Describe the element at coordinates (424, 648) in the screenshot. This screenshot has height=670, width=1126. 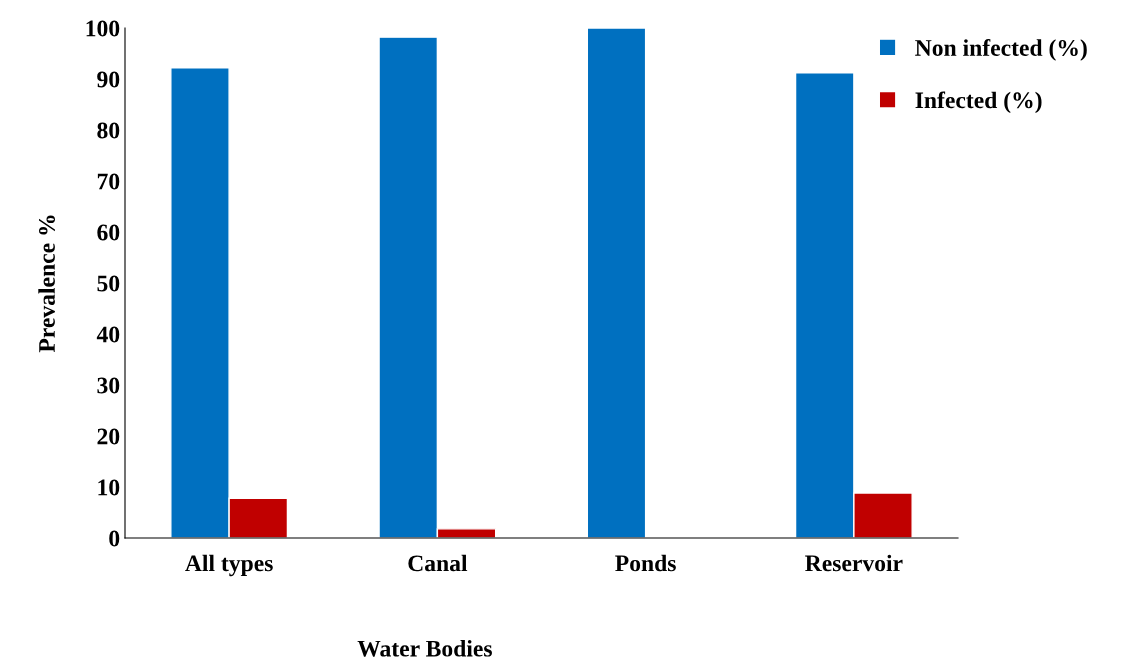
I see `x-axis-title: Water Bodies` at that location.